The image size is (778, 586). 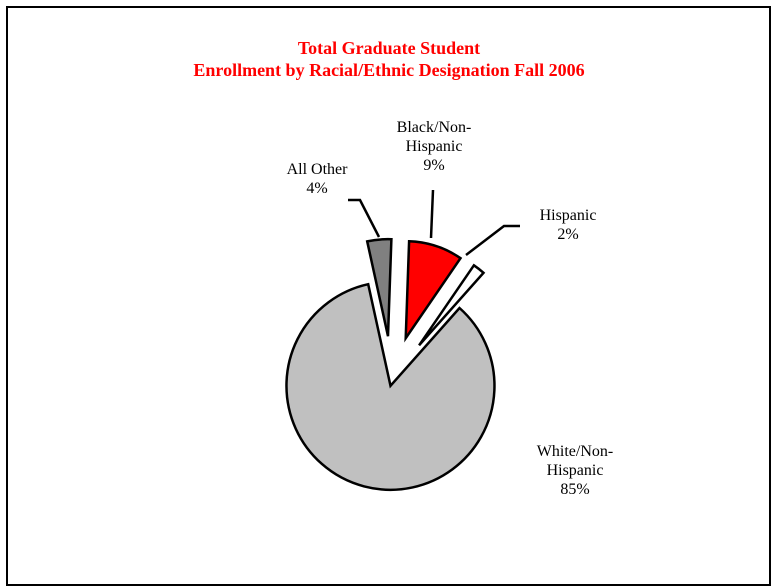 What do you see at coordinates (452, 305) in the screenshot?
I see `pie-slice-hispanic` at bounding box center [452, 305].